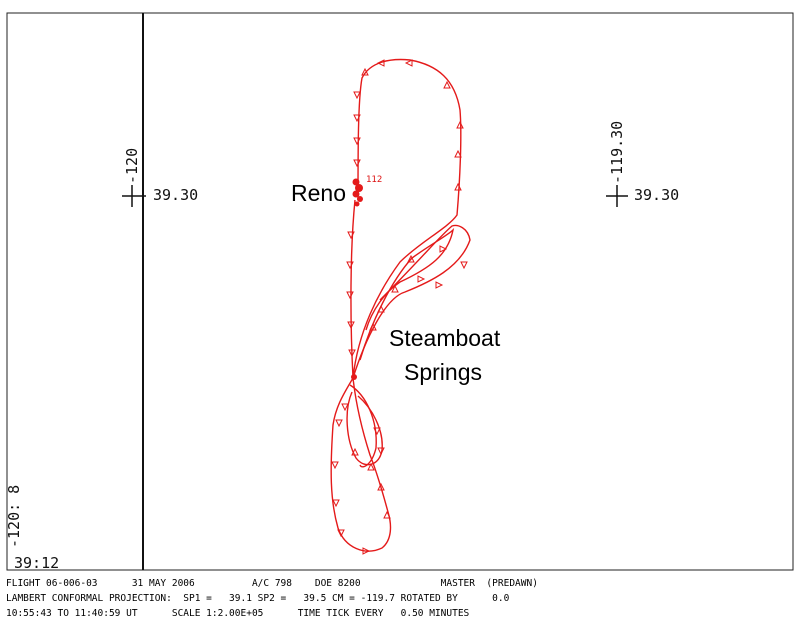 This screenshot has width=800, height=636. Describe the element at coordinates (36, 563) in the screenshot. I see `corner-lat-label: 39:12` at that location.